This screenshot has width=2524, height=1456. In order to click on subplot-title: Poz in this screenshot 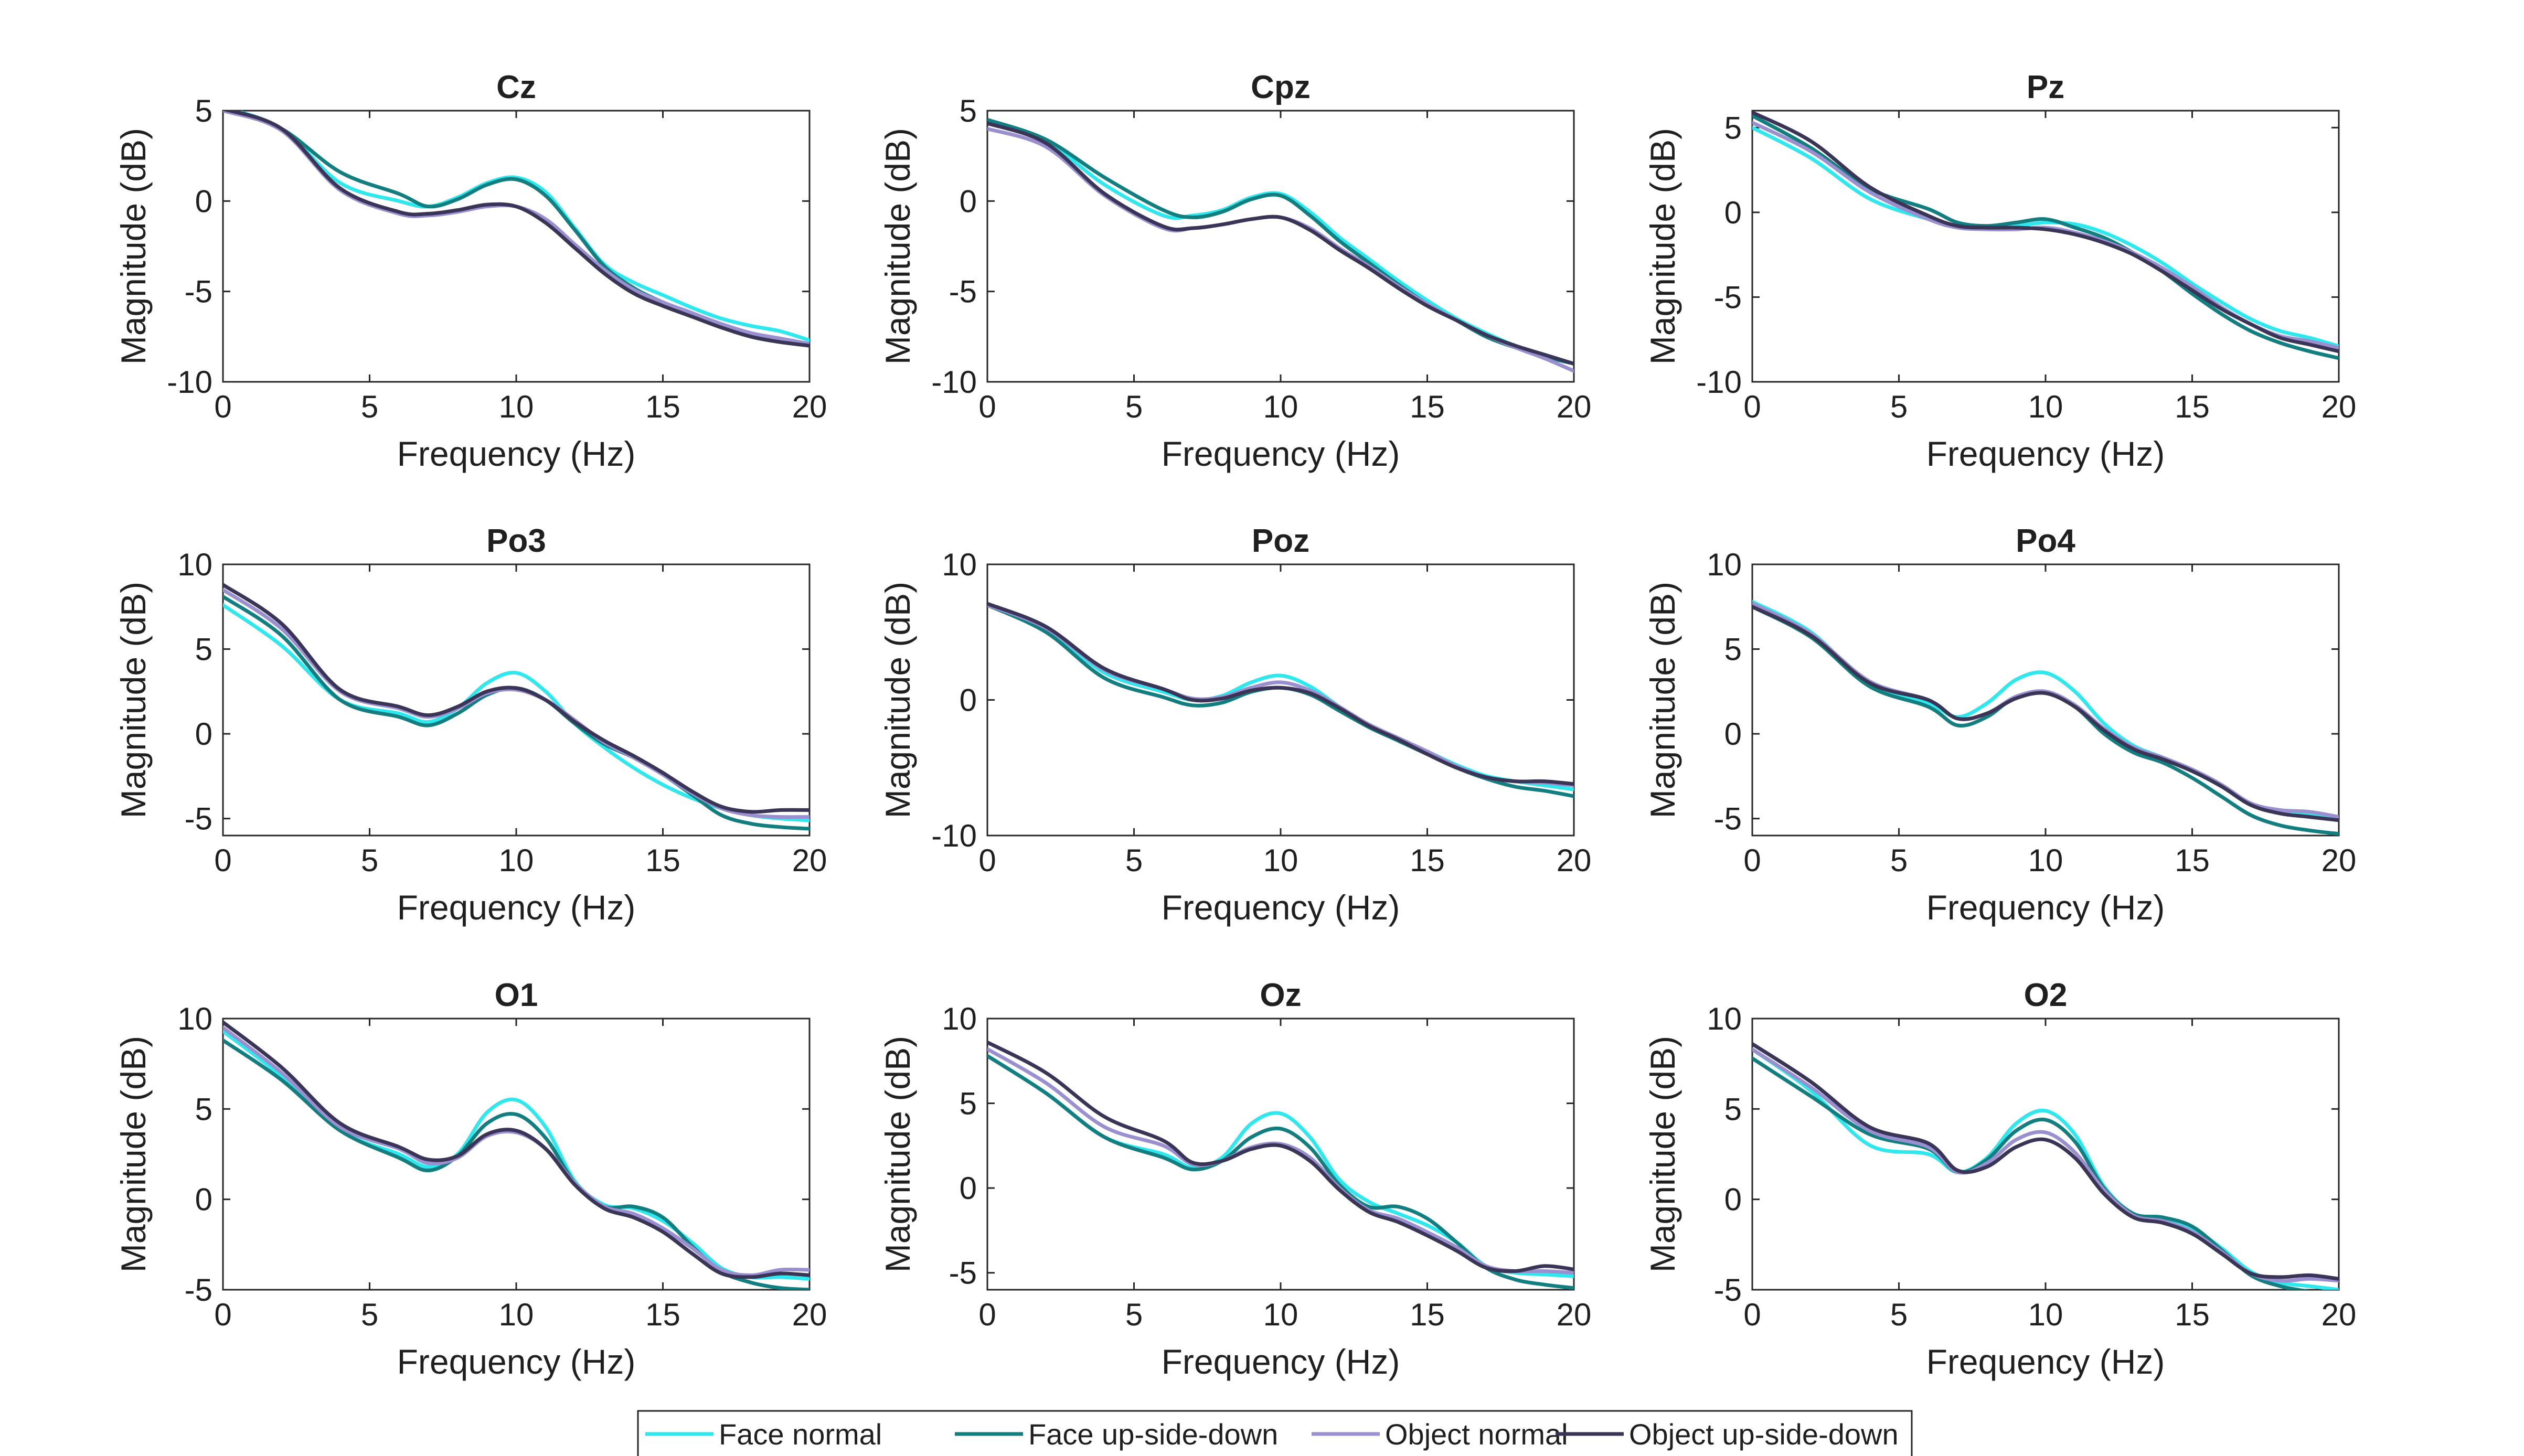, I will do `click(1280, 541)`.